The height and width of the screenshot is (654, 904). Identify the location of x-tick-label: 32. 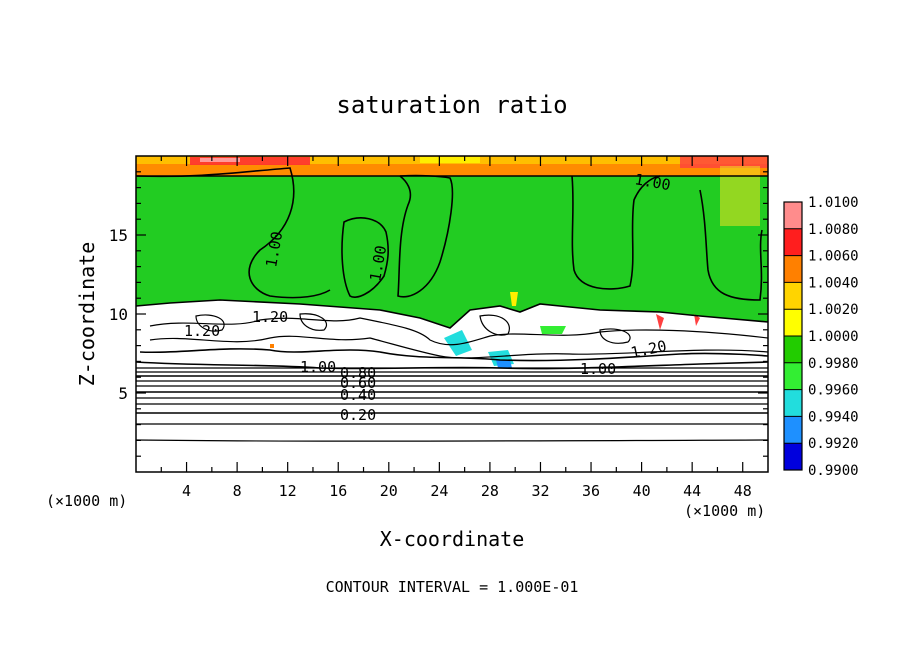
(540, 491).